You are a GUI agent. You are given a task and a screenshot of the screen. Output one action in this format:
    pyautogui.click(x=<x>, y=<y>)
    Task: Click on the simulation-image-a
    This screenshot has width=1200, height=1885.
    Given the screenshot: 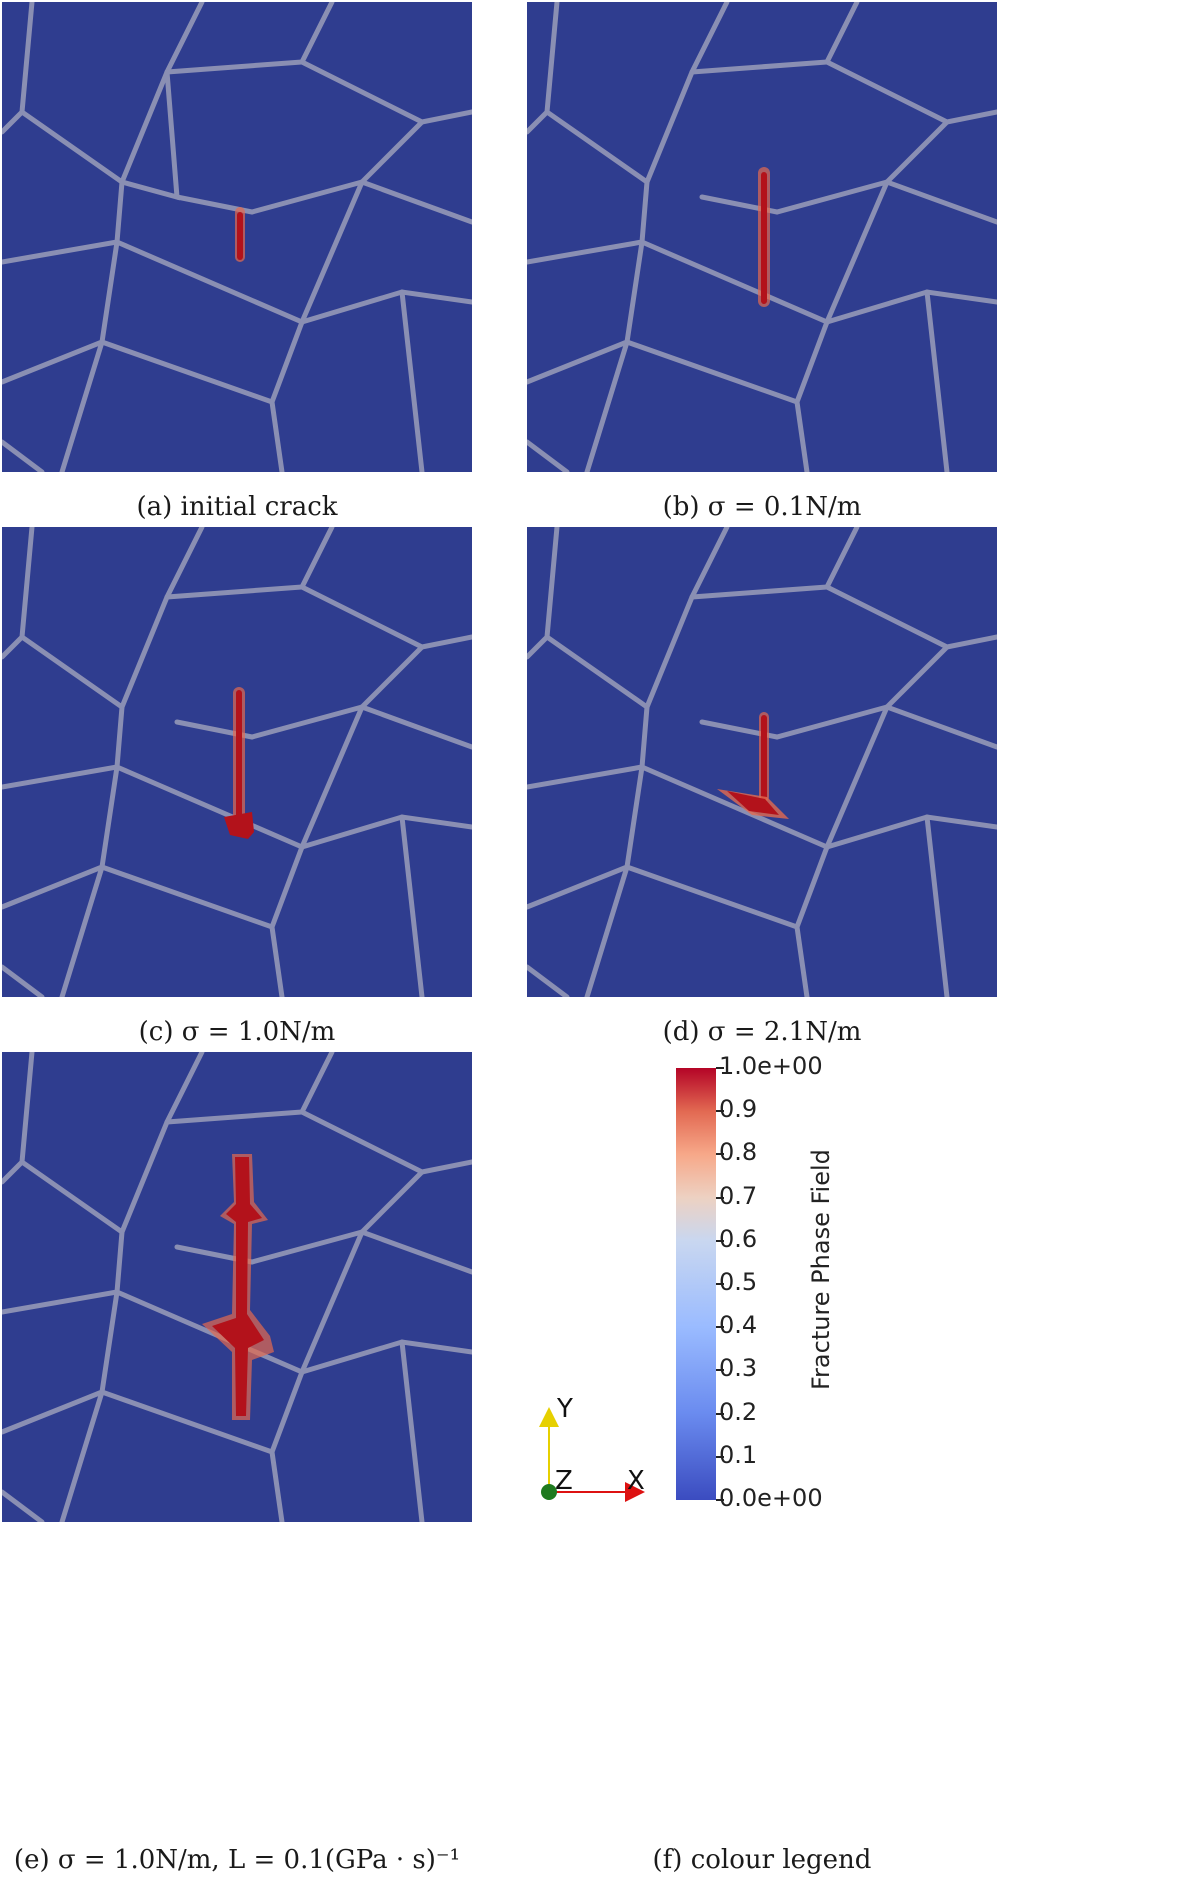 What is the action you would take?
    pyautogui.click(x=237, y=237)
    